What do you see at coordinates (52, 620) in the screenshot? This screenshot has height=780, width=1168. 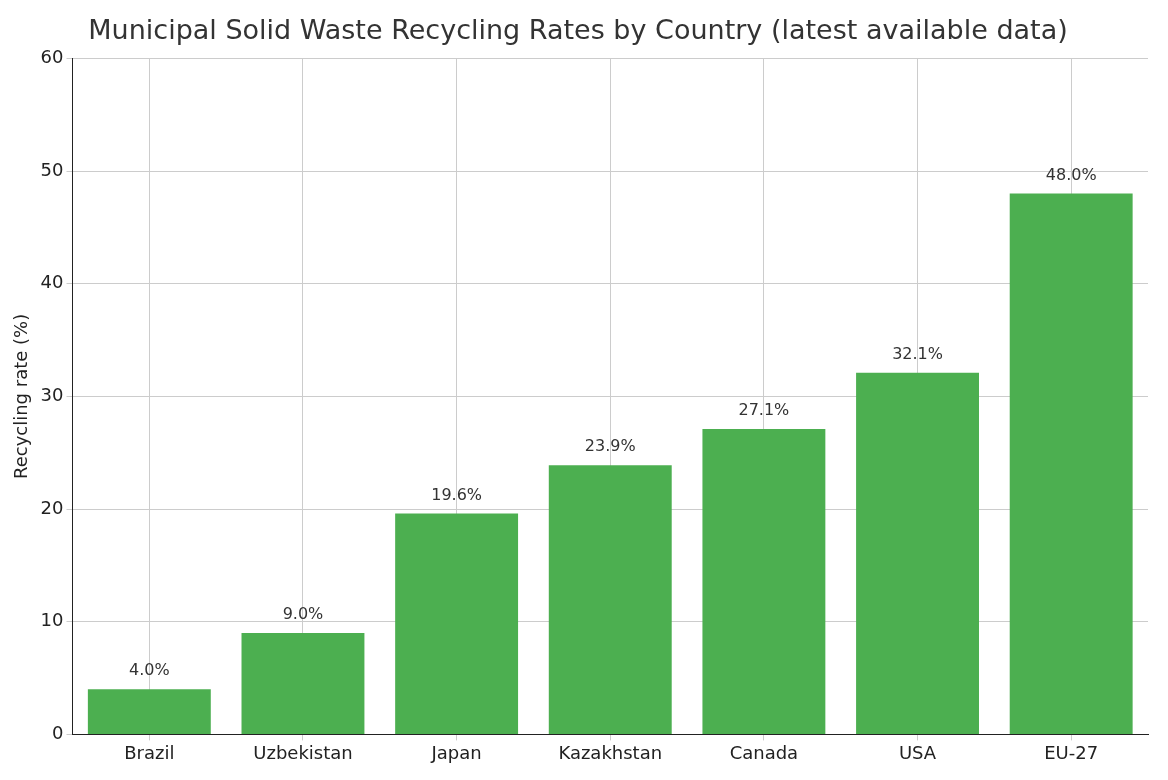 I see `y-tick-label: 10` at bounding box center [52, 620].